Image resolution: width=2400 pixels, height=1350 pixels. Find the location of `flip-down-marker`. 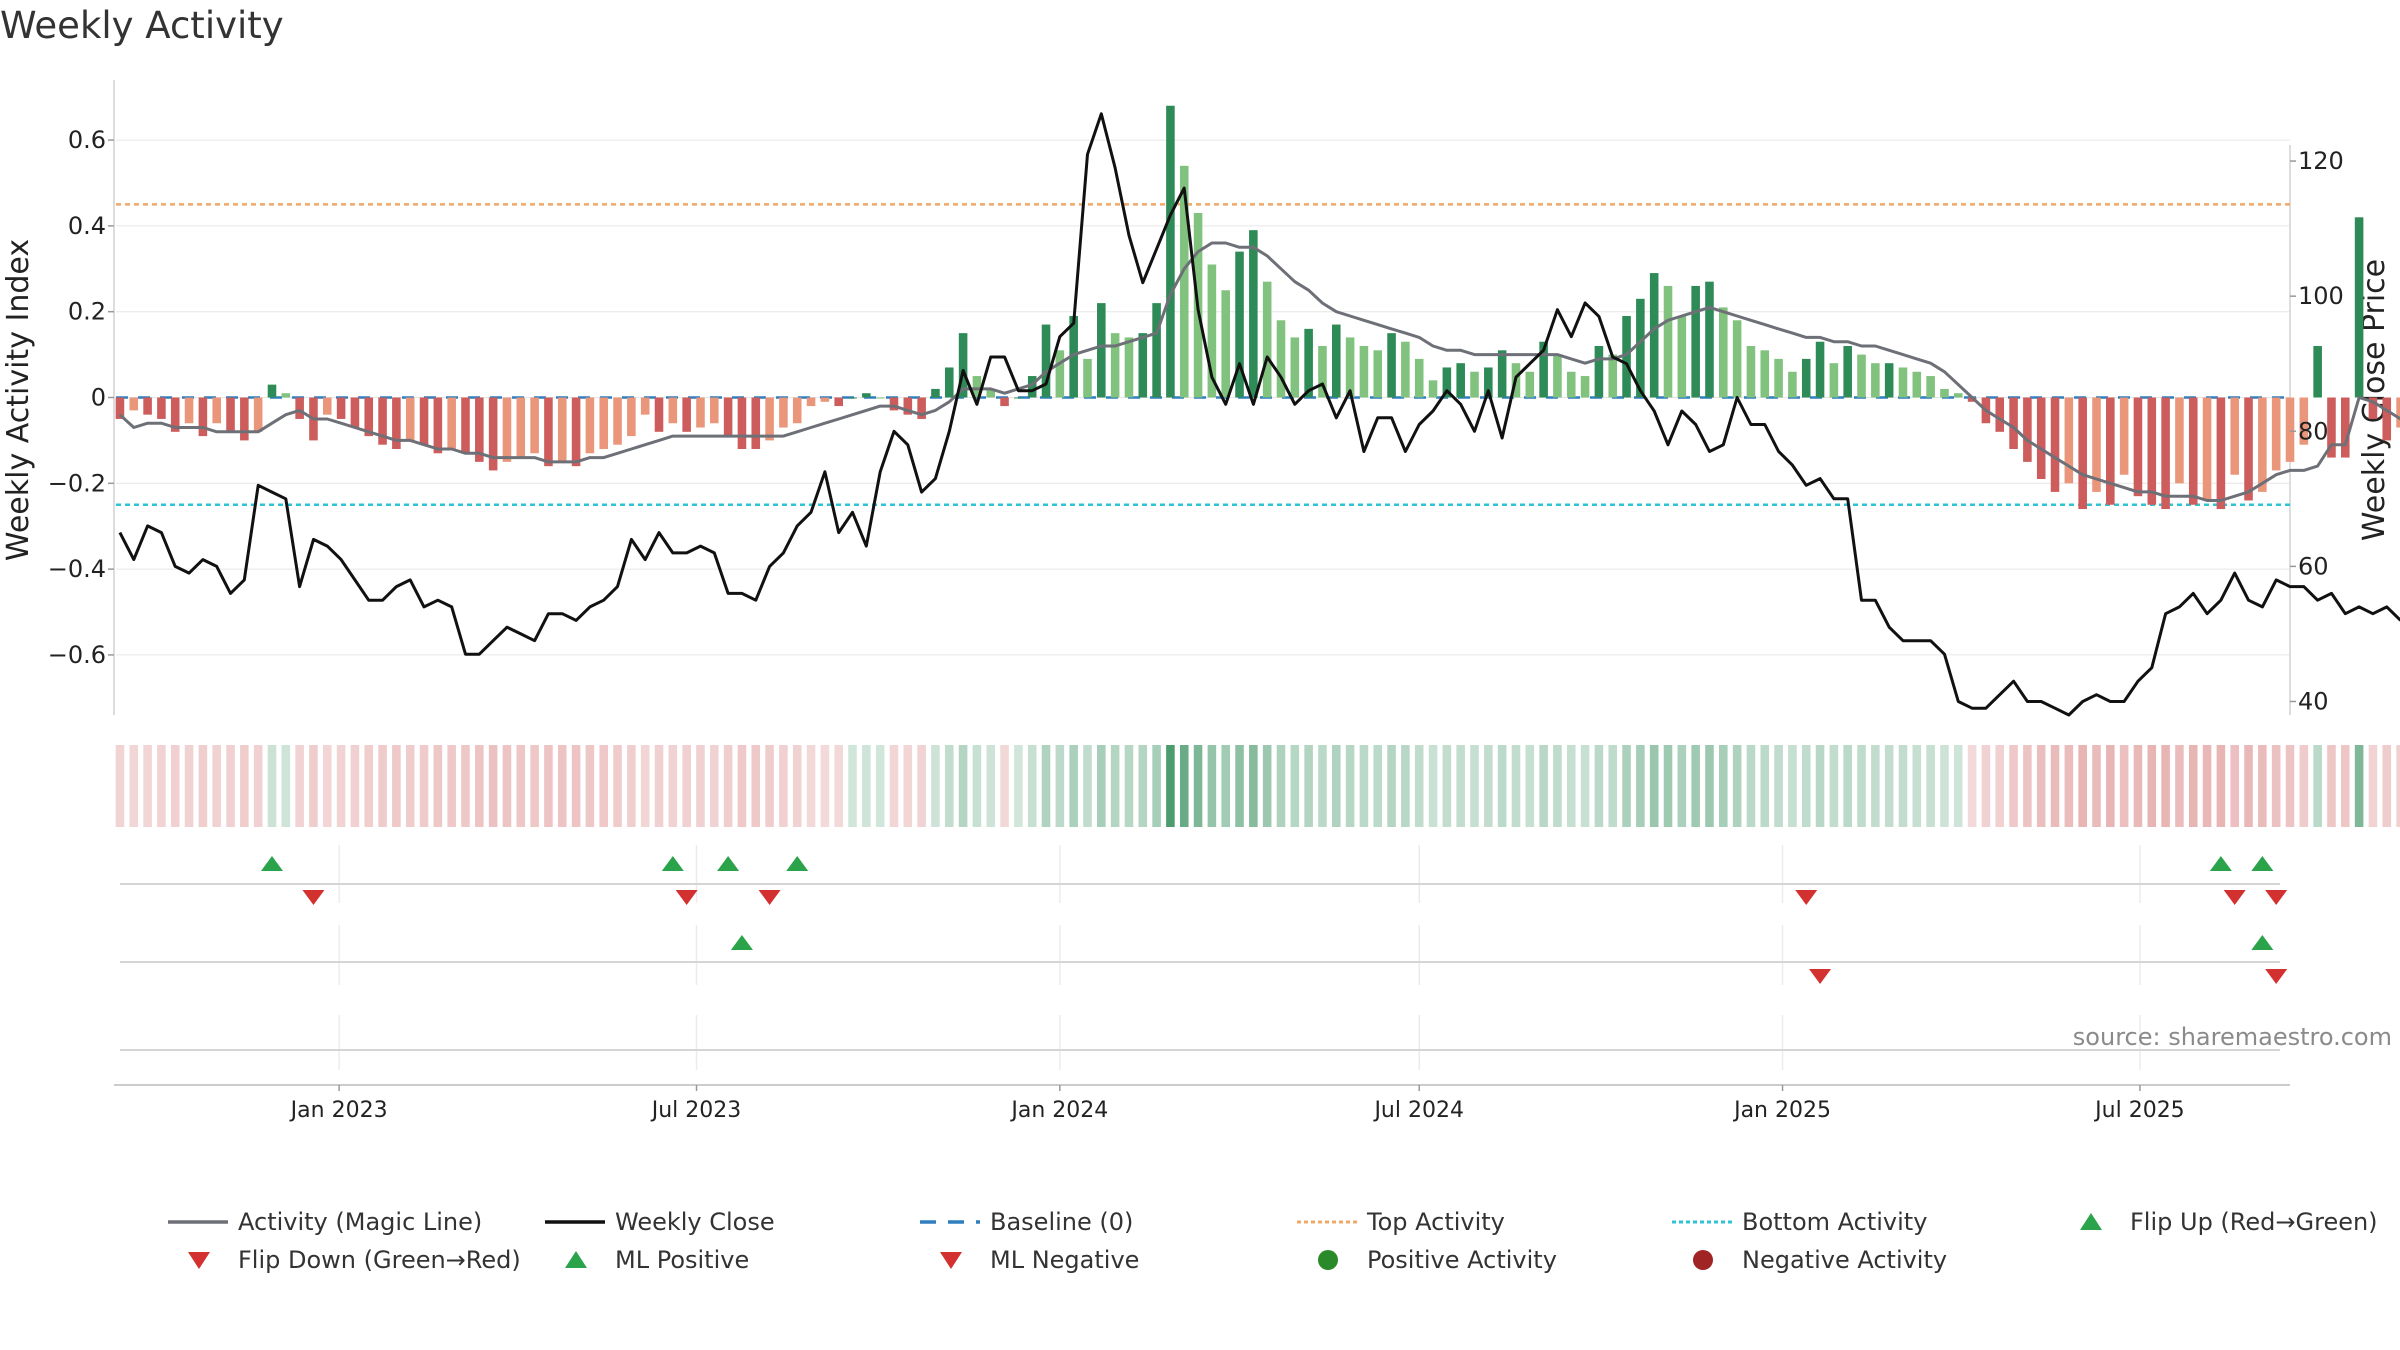

flip-down-marker is located at coordinates (313, 897).